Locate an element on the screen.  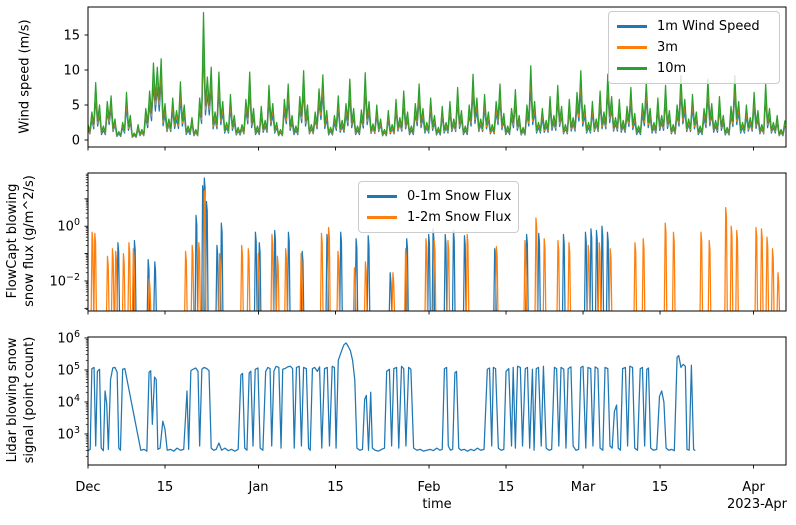
legend-swatch-10m is located at coordinates (632, 68).